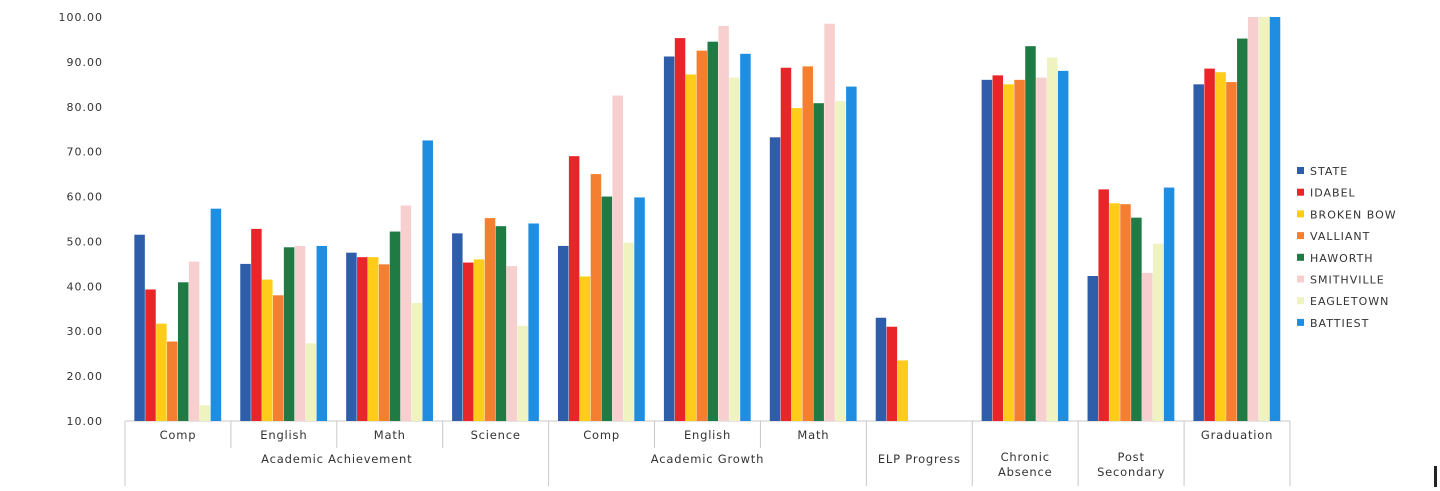  What do you see at coordinates (283, 435) in the screenshot?
I see `category-label: English` at bounding box center [283, 435].